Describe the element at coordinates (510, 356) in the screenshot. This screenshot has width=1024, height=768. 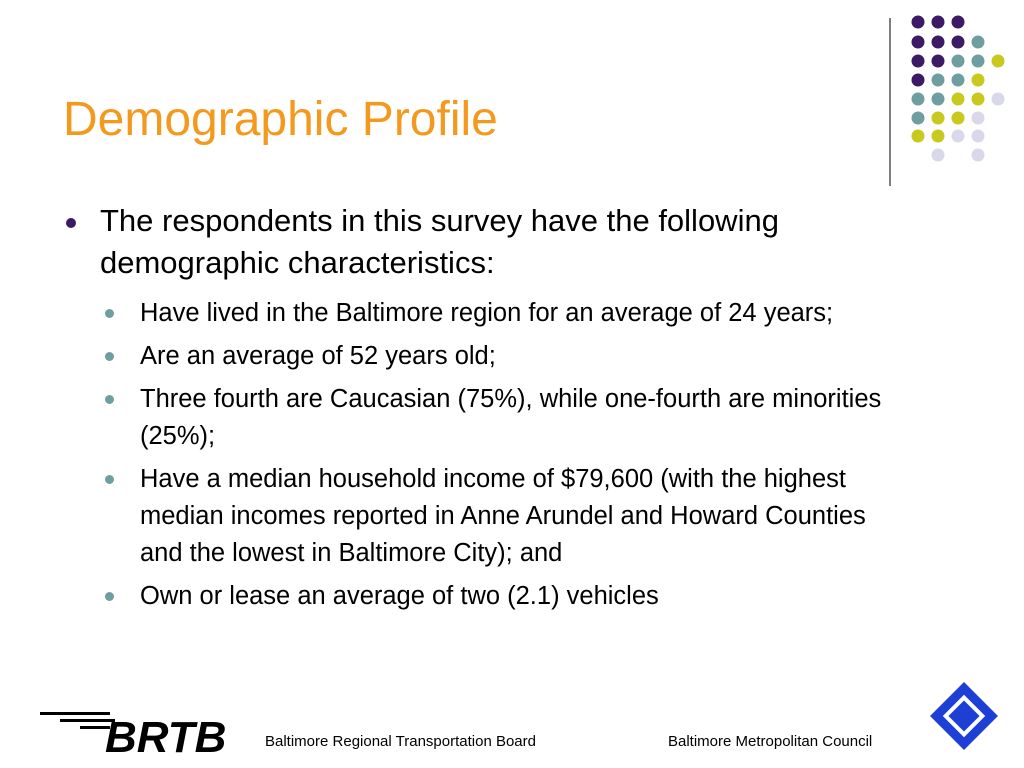
I see `sub-bullet: Are an average of 52 years old;` at that location.